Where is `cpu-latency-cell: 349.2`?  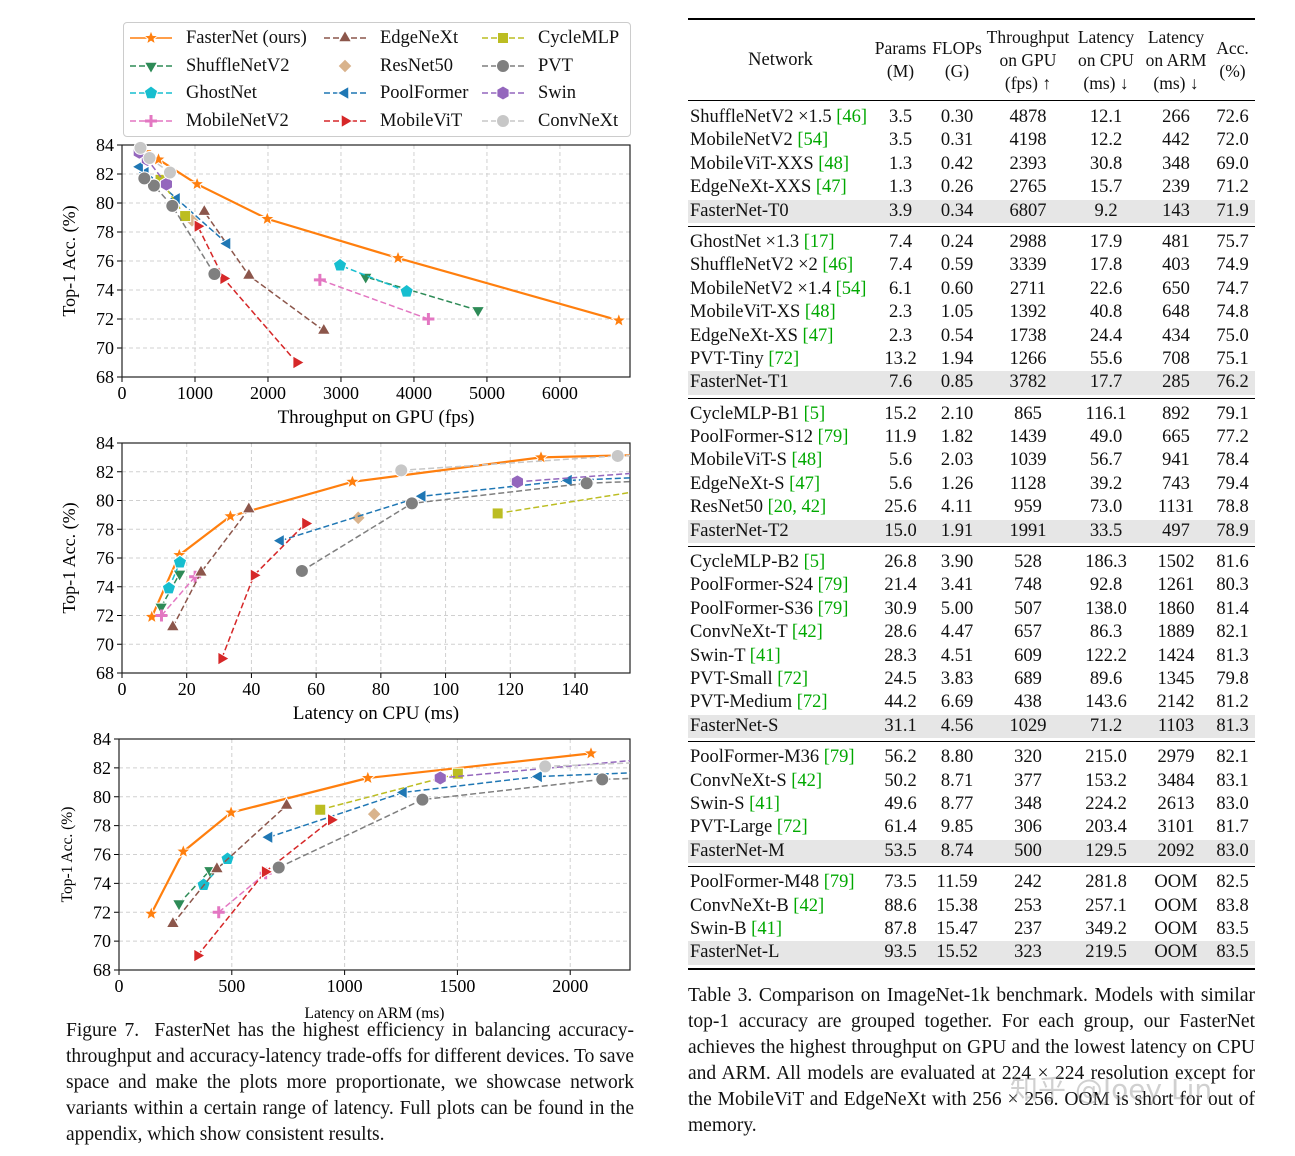
cpu-latency-cell: 349.2 is located at coordinates (1106, 928).